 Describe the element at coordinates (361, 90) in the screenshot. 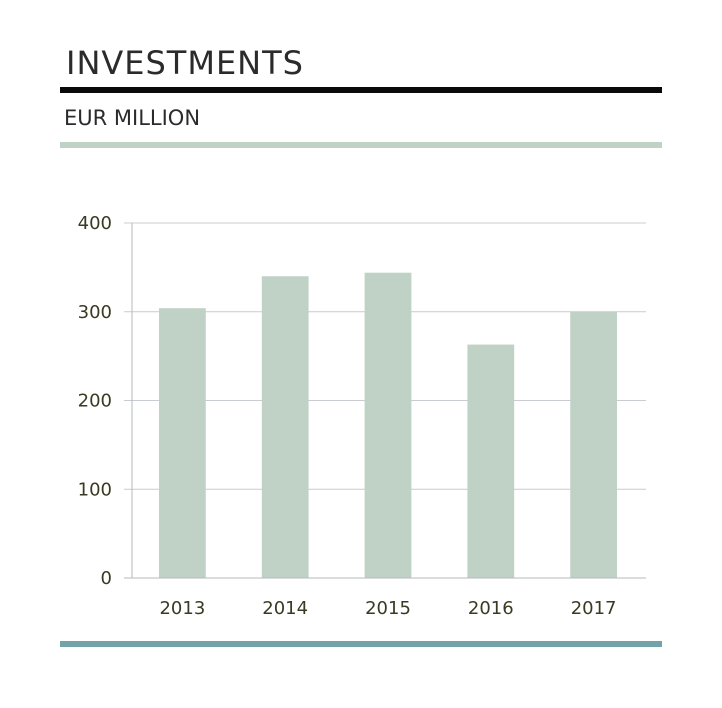

I see `title-underline` at that location.